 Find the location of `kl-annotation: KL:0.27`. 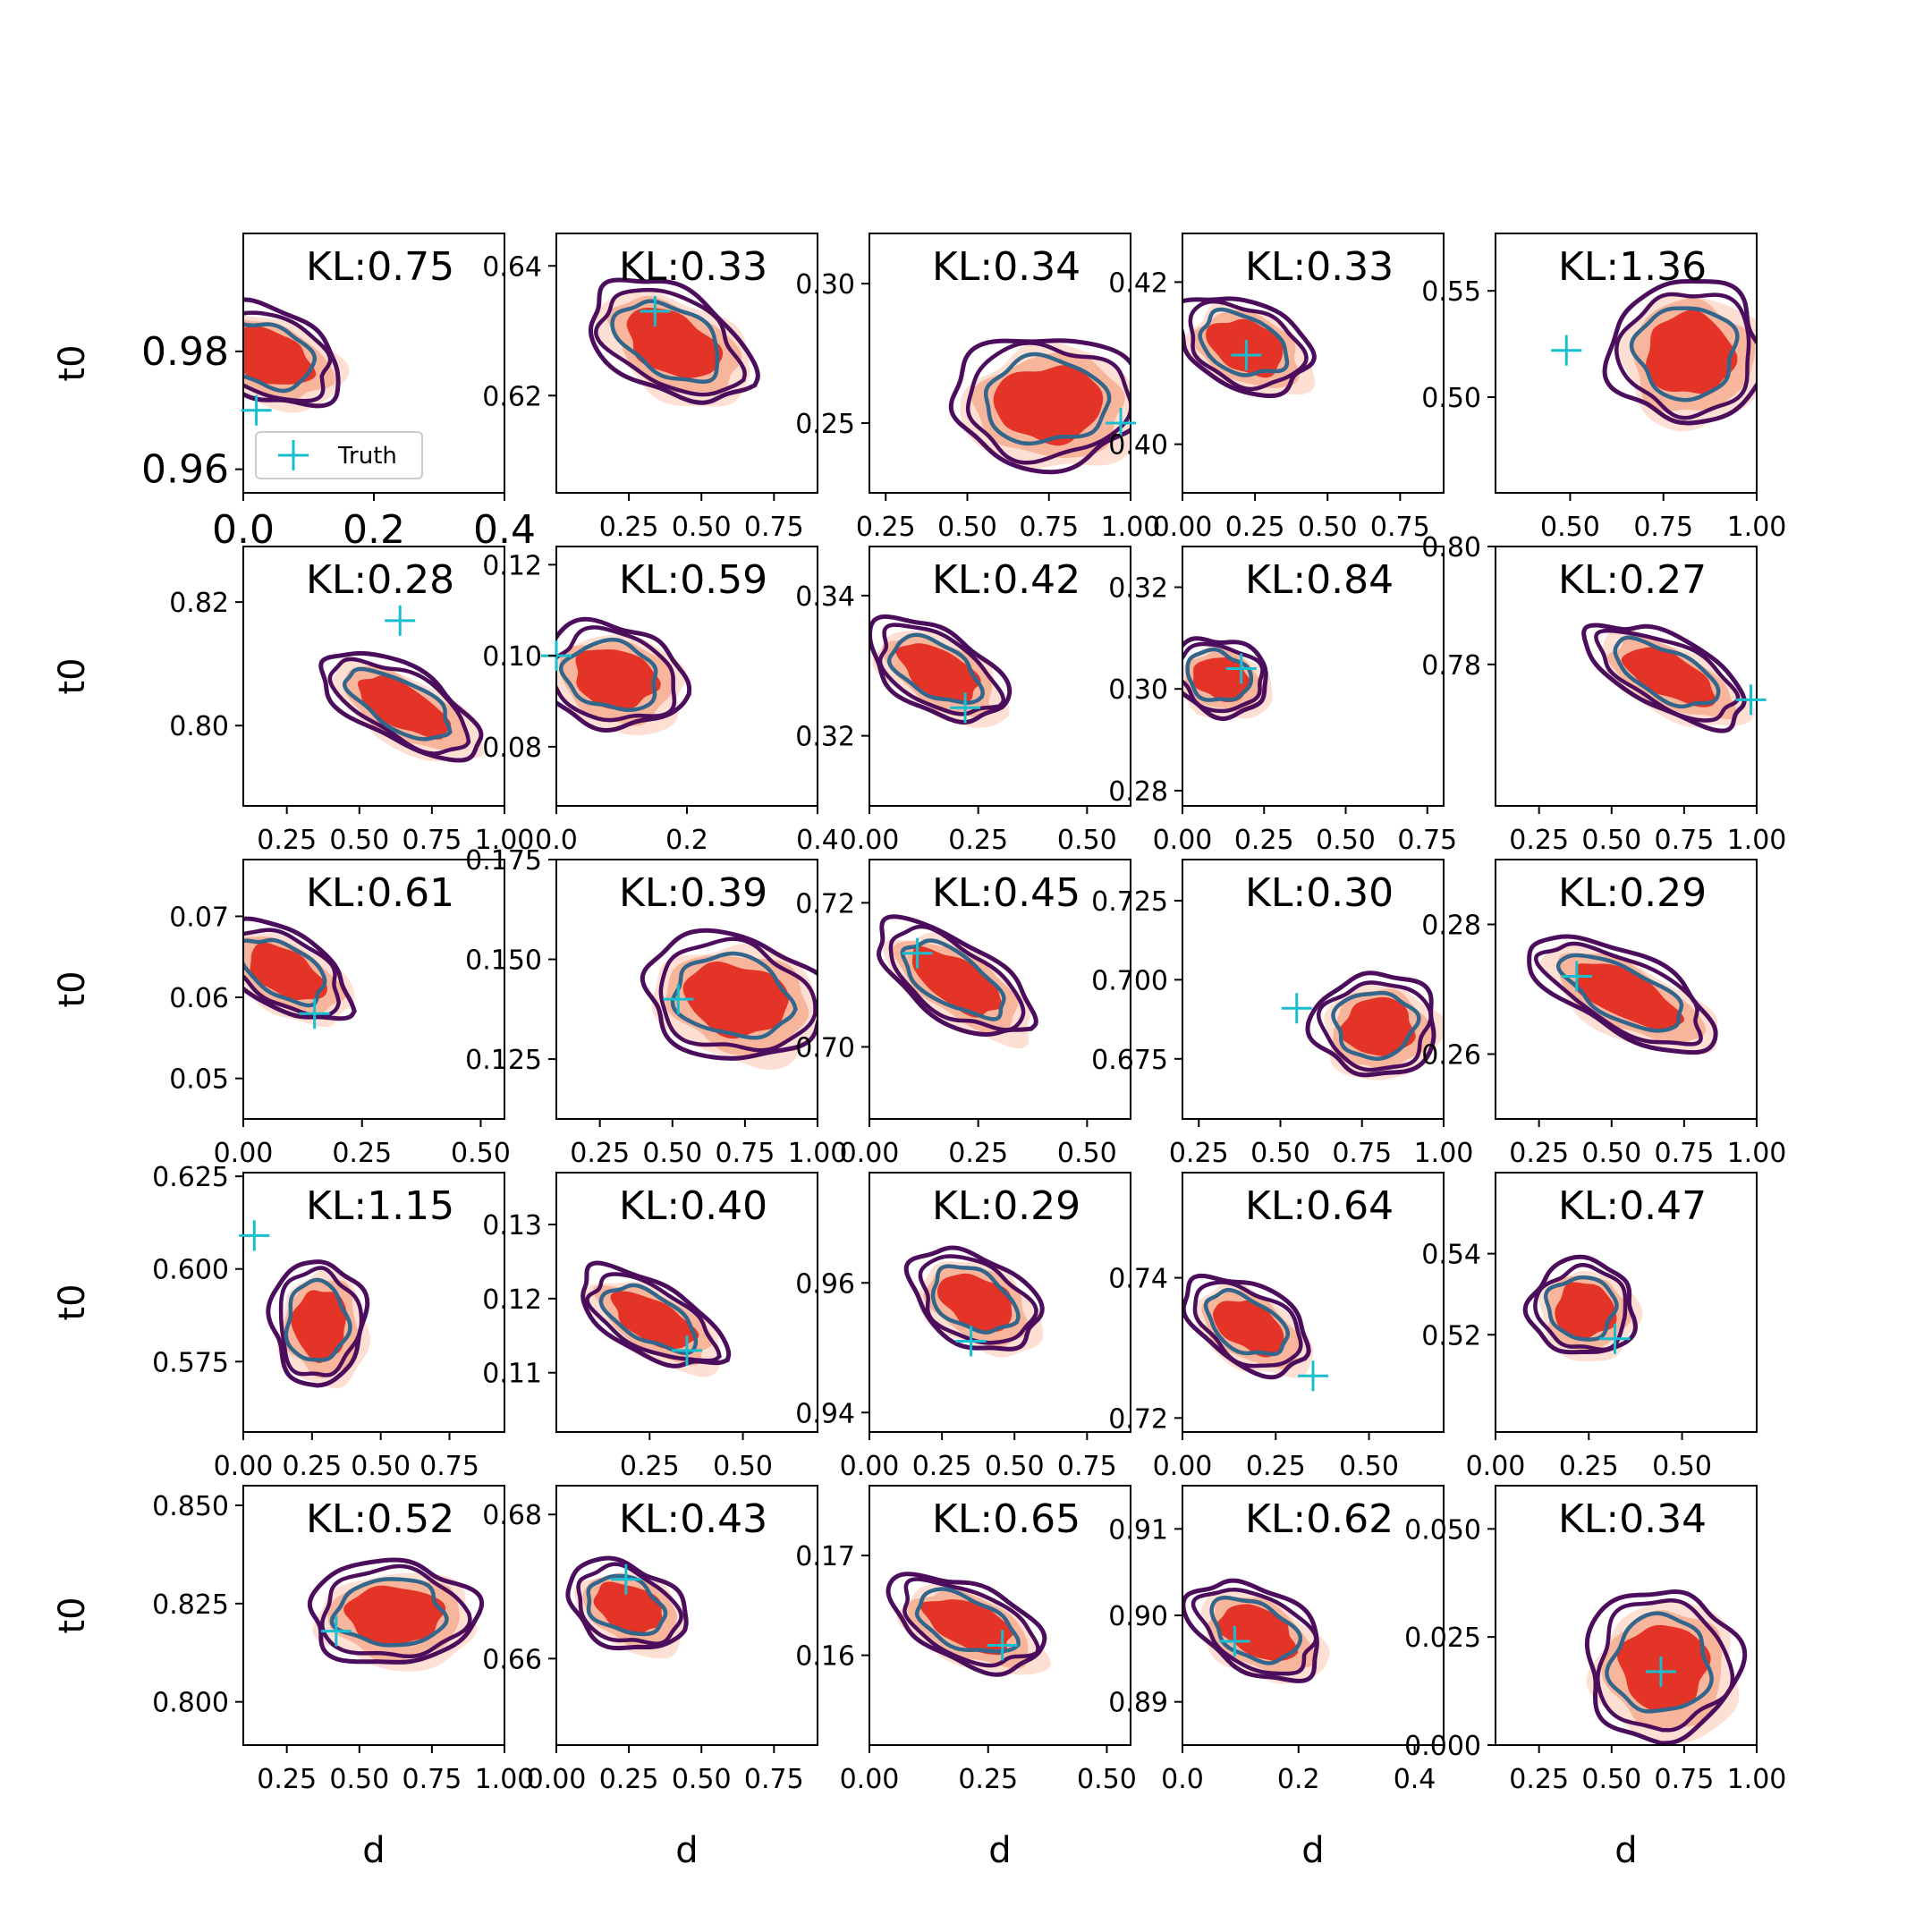

kl-annotation: KL:0.27 is located at coordinates (1632, 580).